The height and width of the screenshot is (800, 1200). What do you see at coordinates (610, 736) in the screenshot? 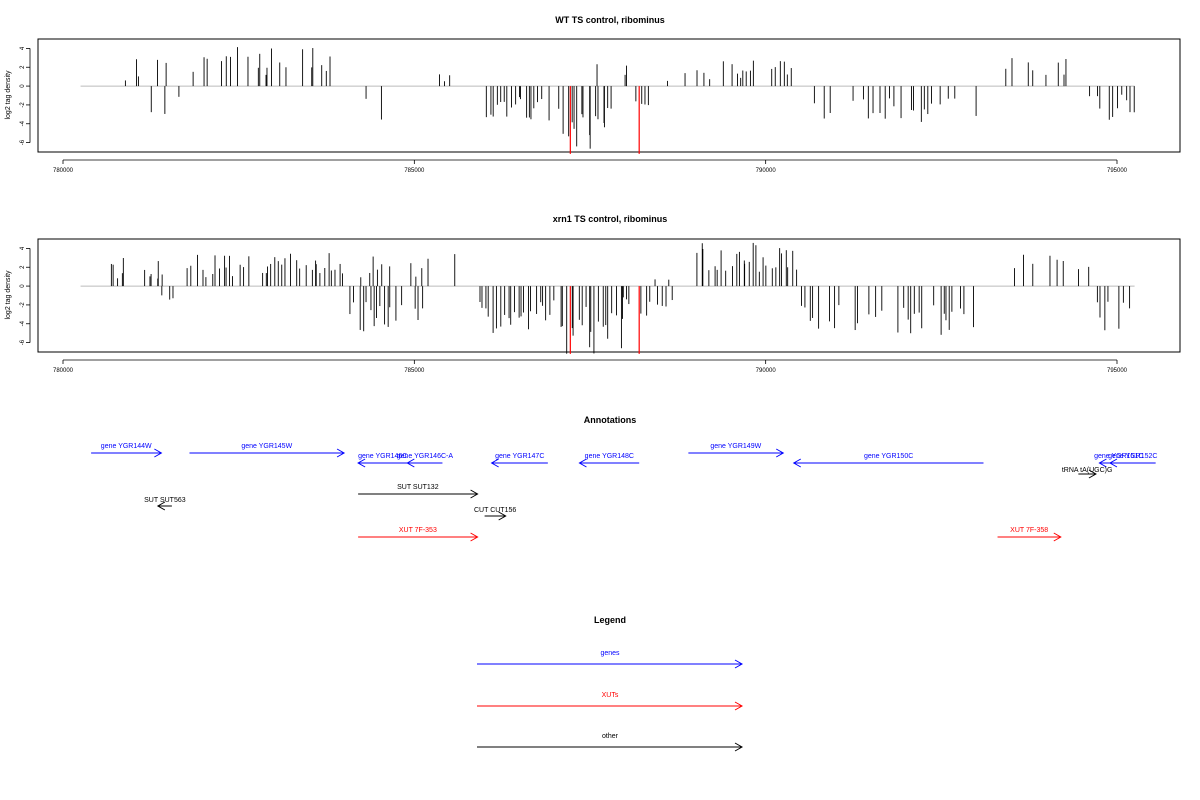
I see `legend-other-label: other` at bounding box center [610, 736].